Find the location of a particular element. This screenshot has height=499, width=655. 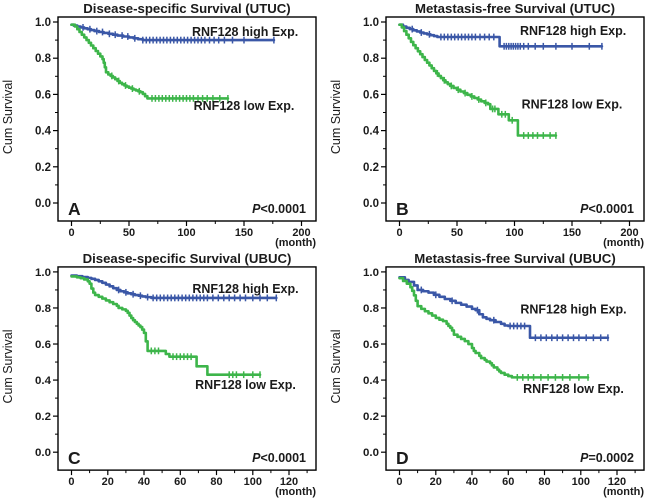

panel-title: Disease-specific Survival (UTUC) is located at coordinates (186, 8).